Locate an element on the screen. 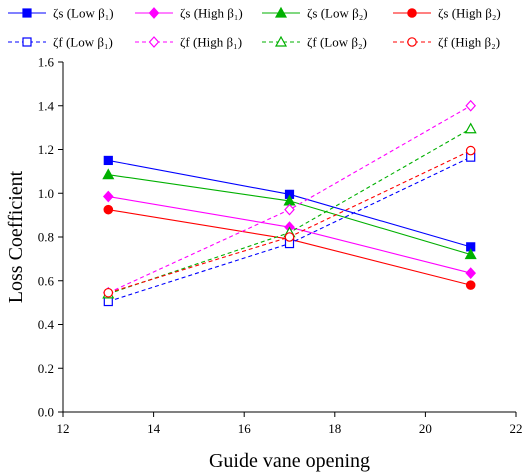 This screenshot has width=527, height=472. legend-entry: ζf (High β₁) is located at coordinates (188, 42).